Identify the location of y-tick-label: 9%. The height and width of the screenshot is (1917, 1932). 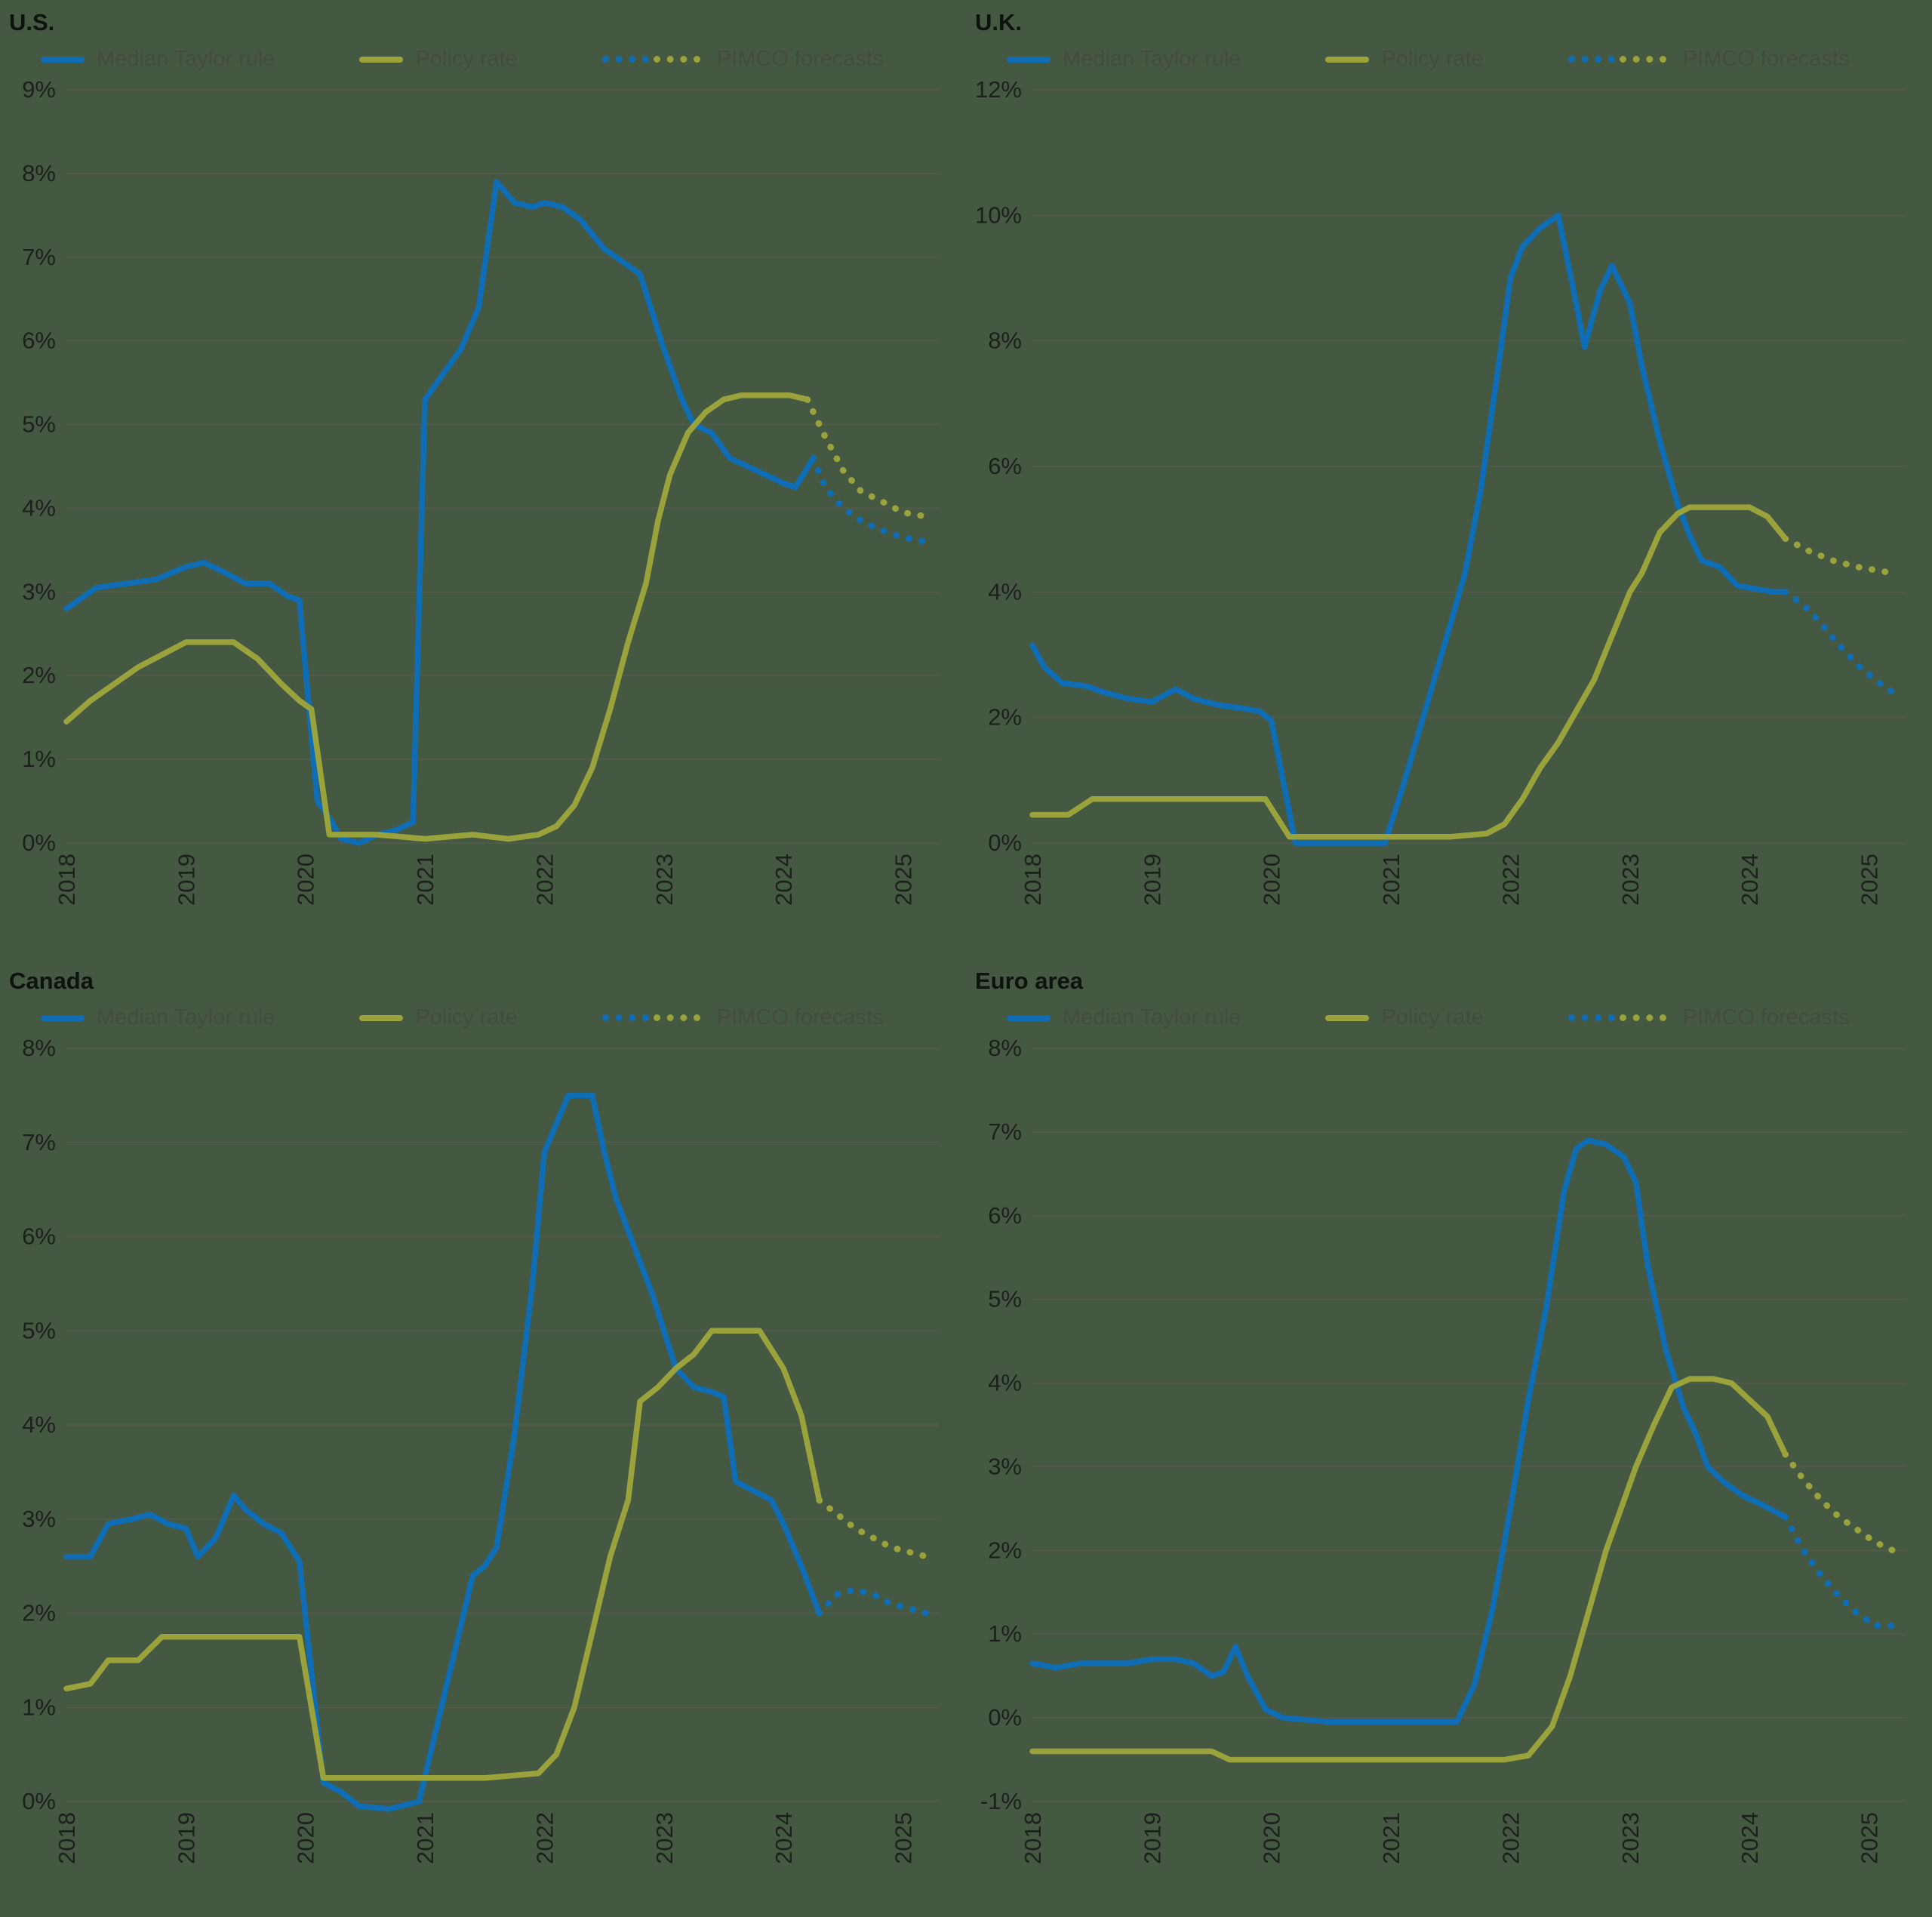
(39, 90).